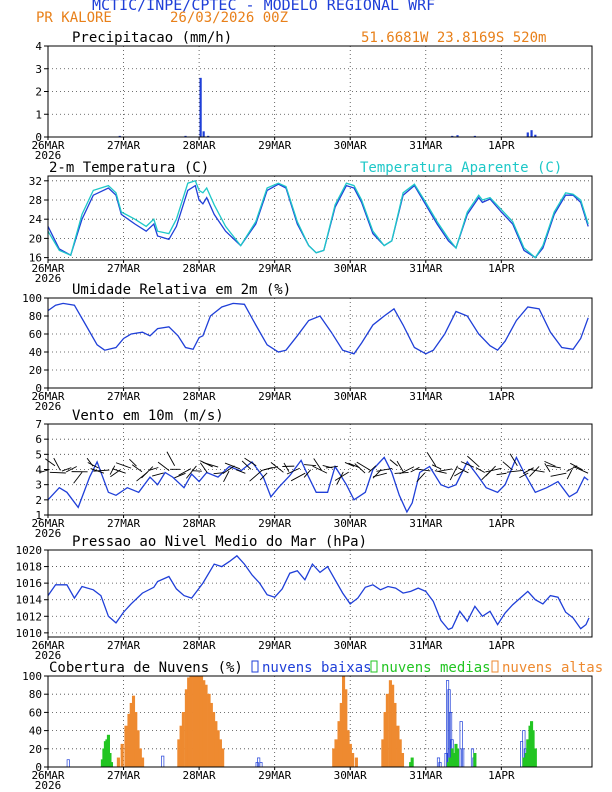 The width and height of the screenshot is (612, 792). Describe the element at coordinates (29, 550) in the screenshot. I see `y-tick-label: 1020` at that location.